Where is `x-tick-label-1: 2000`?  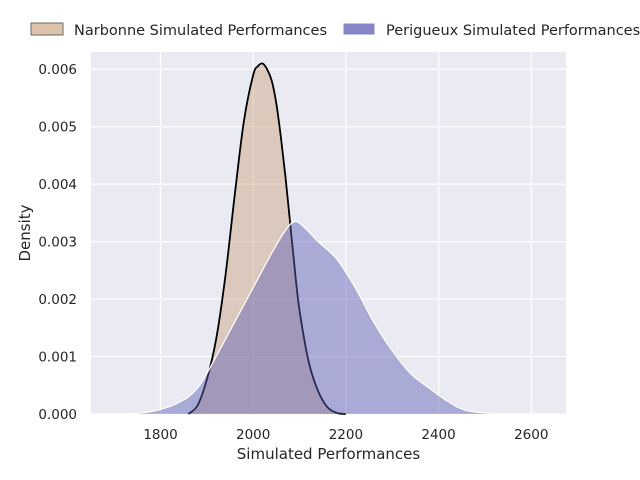
x-tick-label-1: 2000 is located at coordinates (253, 435).